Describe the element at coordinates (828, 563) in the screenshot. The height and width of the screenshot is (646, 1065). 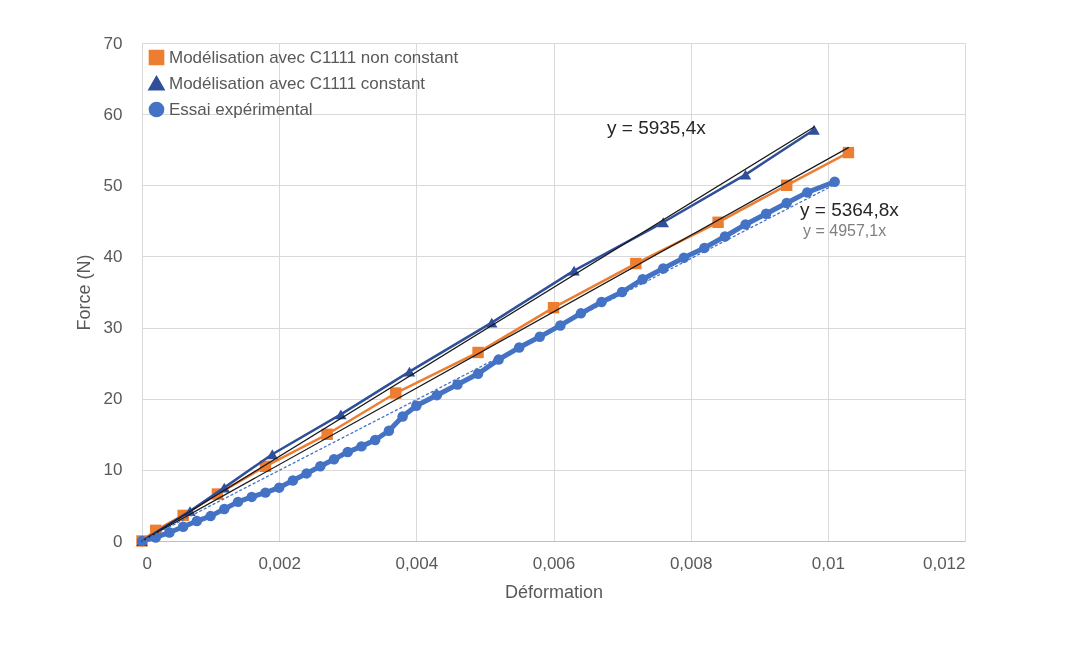
I see `x-tick-label: 0,01` at that location.